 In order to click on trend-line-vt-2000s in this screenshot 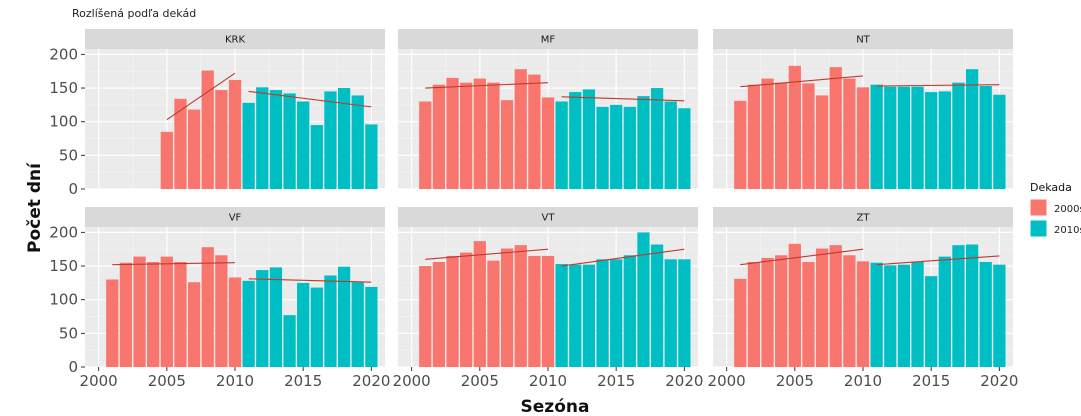, I will do `click(487, 254)`.